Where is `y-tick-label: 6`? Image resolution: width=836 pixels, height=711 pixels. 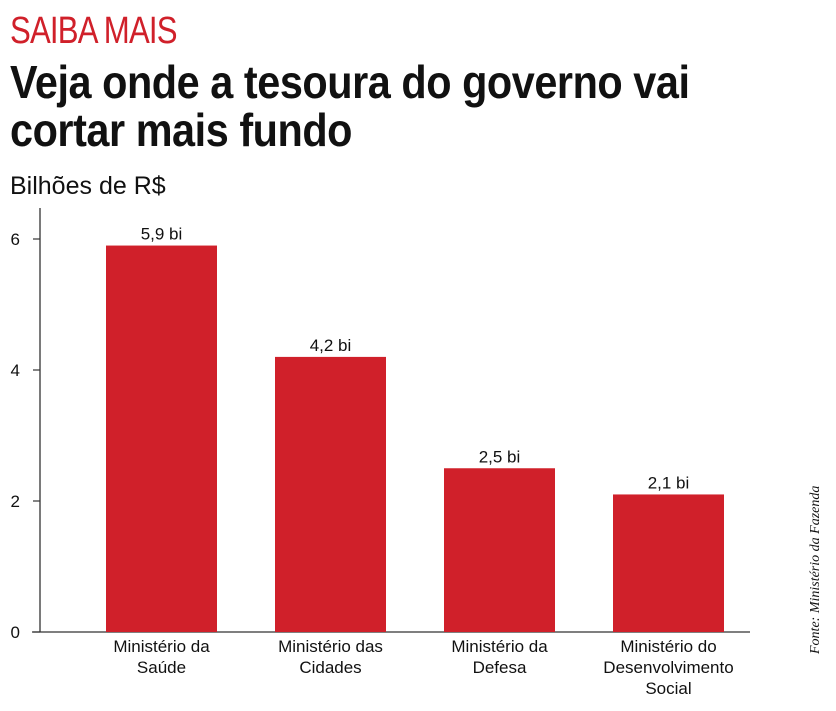
y-tick-label: 6 is located at coordinates (15, 239).